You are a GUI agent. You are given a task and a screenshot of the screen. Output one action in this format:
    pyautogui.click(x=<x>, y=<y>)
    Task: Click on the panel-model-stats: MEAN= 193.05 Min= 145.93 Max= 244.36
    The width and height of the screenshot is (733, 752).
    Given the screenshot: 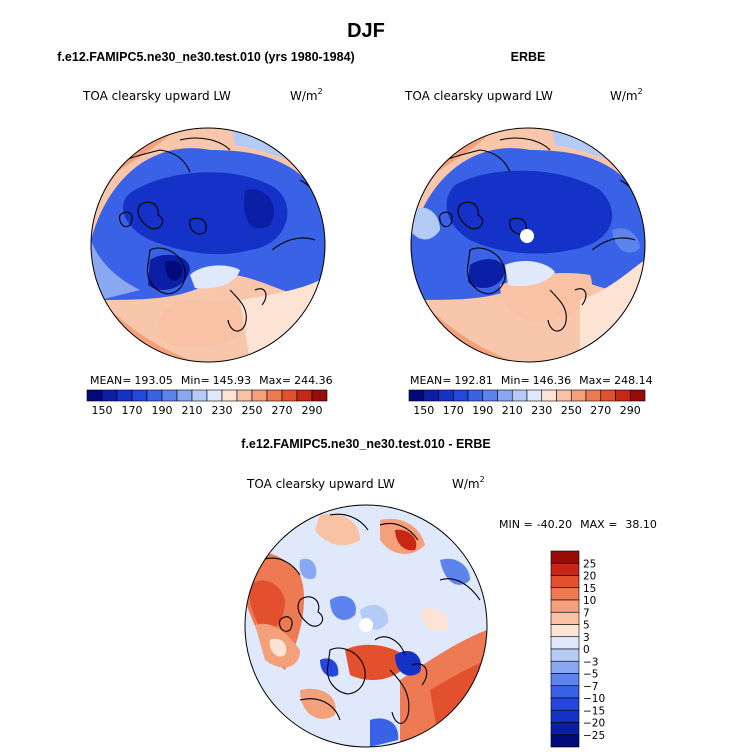 What is the action you would take?
    pyautogui.click(x=211, y=380)
    